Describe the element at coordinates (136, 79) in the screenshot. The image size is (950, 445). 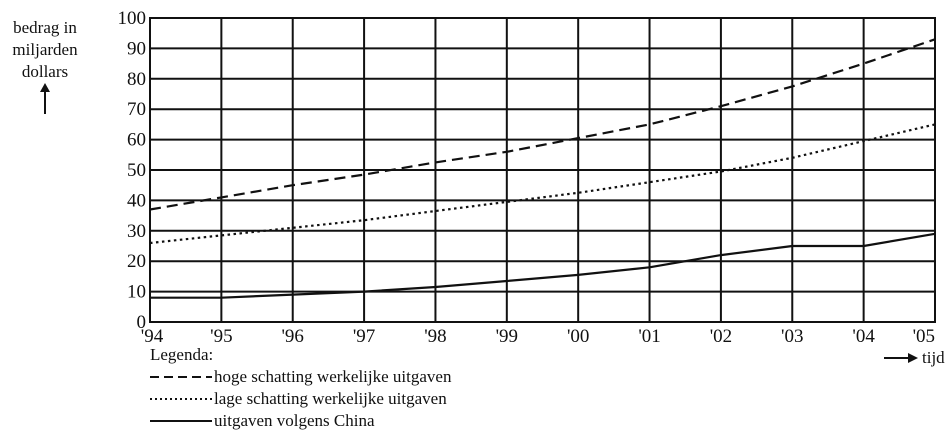
I see `y-tick-label: 80` at that location.